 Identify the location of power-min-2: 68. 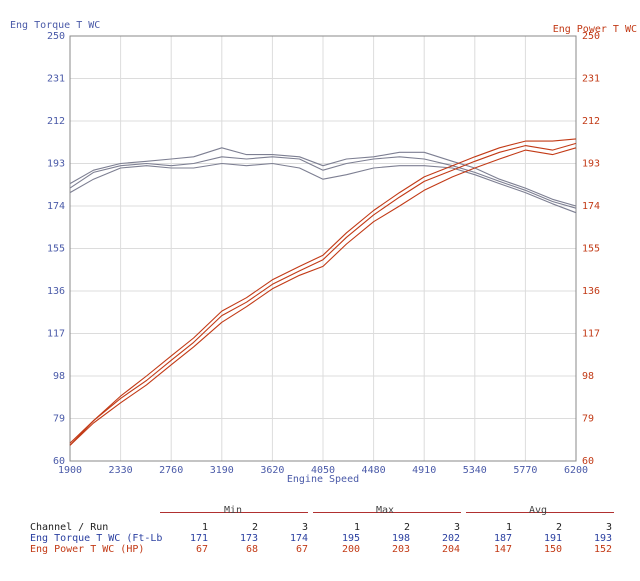
(252, 549).